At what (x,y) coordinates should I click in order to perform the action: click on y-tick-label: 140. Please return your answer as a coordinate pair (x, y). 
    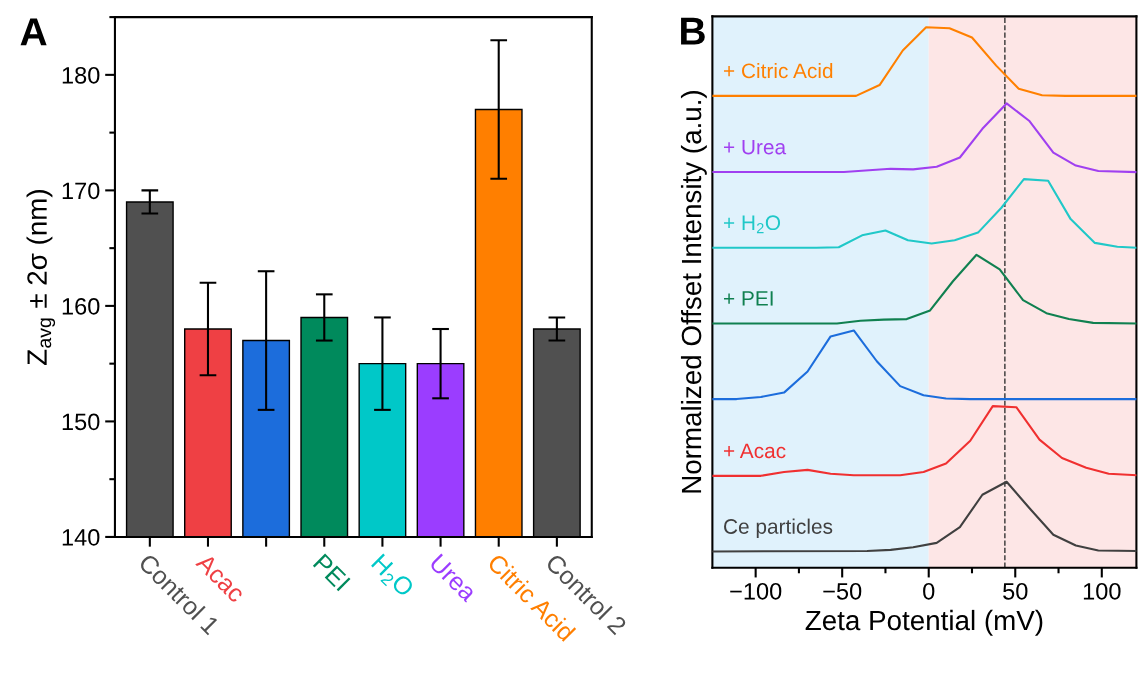
    Looking at the image, I should click on (81, 537).